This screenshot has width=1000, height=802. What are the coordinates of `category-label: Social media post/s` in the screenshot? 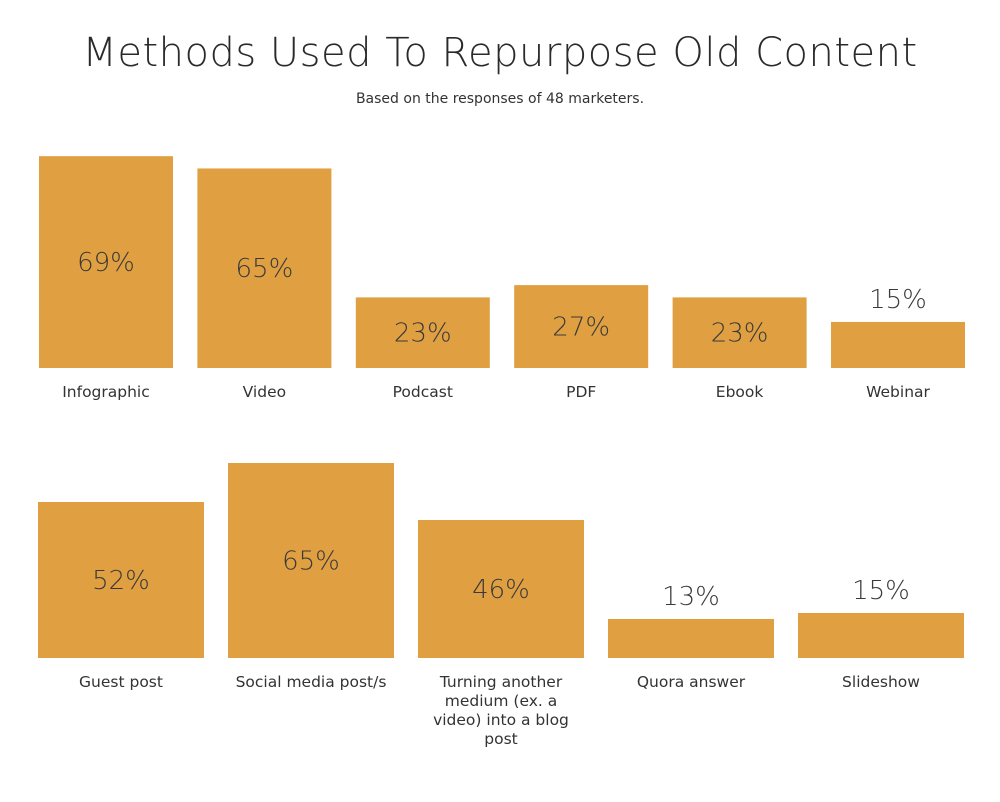 It's located at (311, 682).